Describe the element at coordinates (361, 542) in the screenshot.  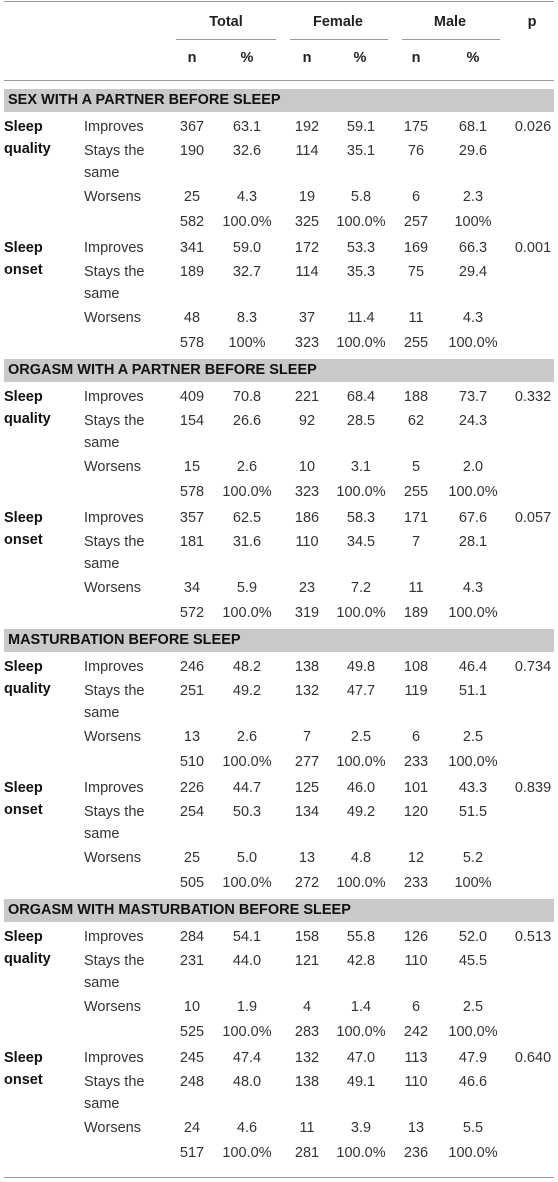
I see `cell-value: 34.5` at that location.